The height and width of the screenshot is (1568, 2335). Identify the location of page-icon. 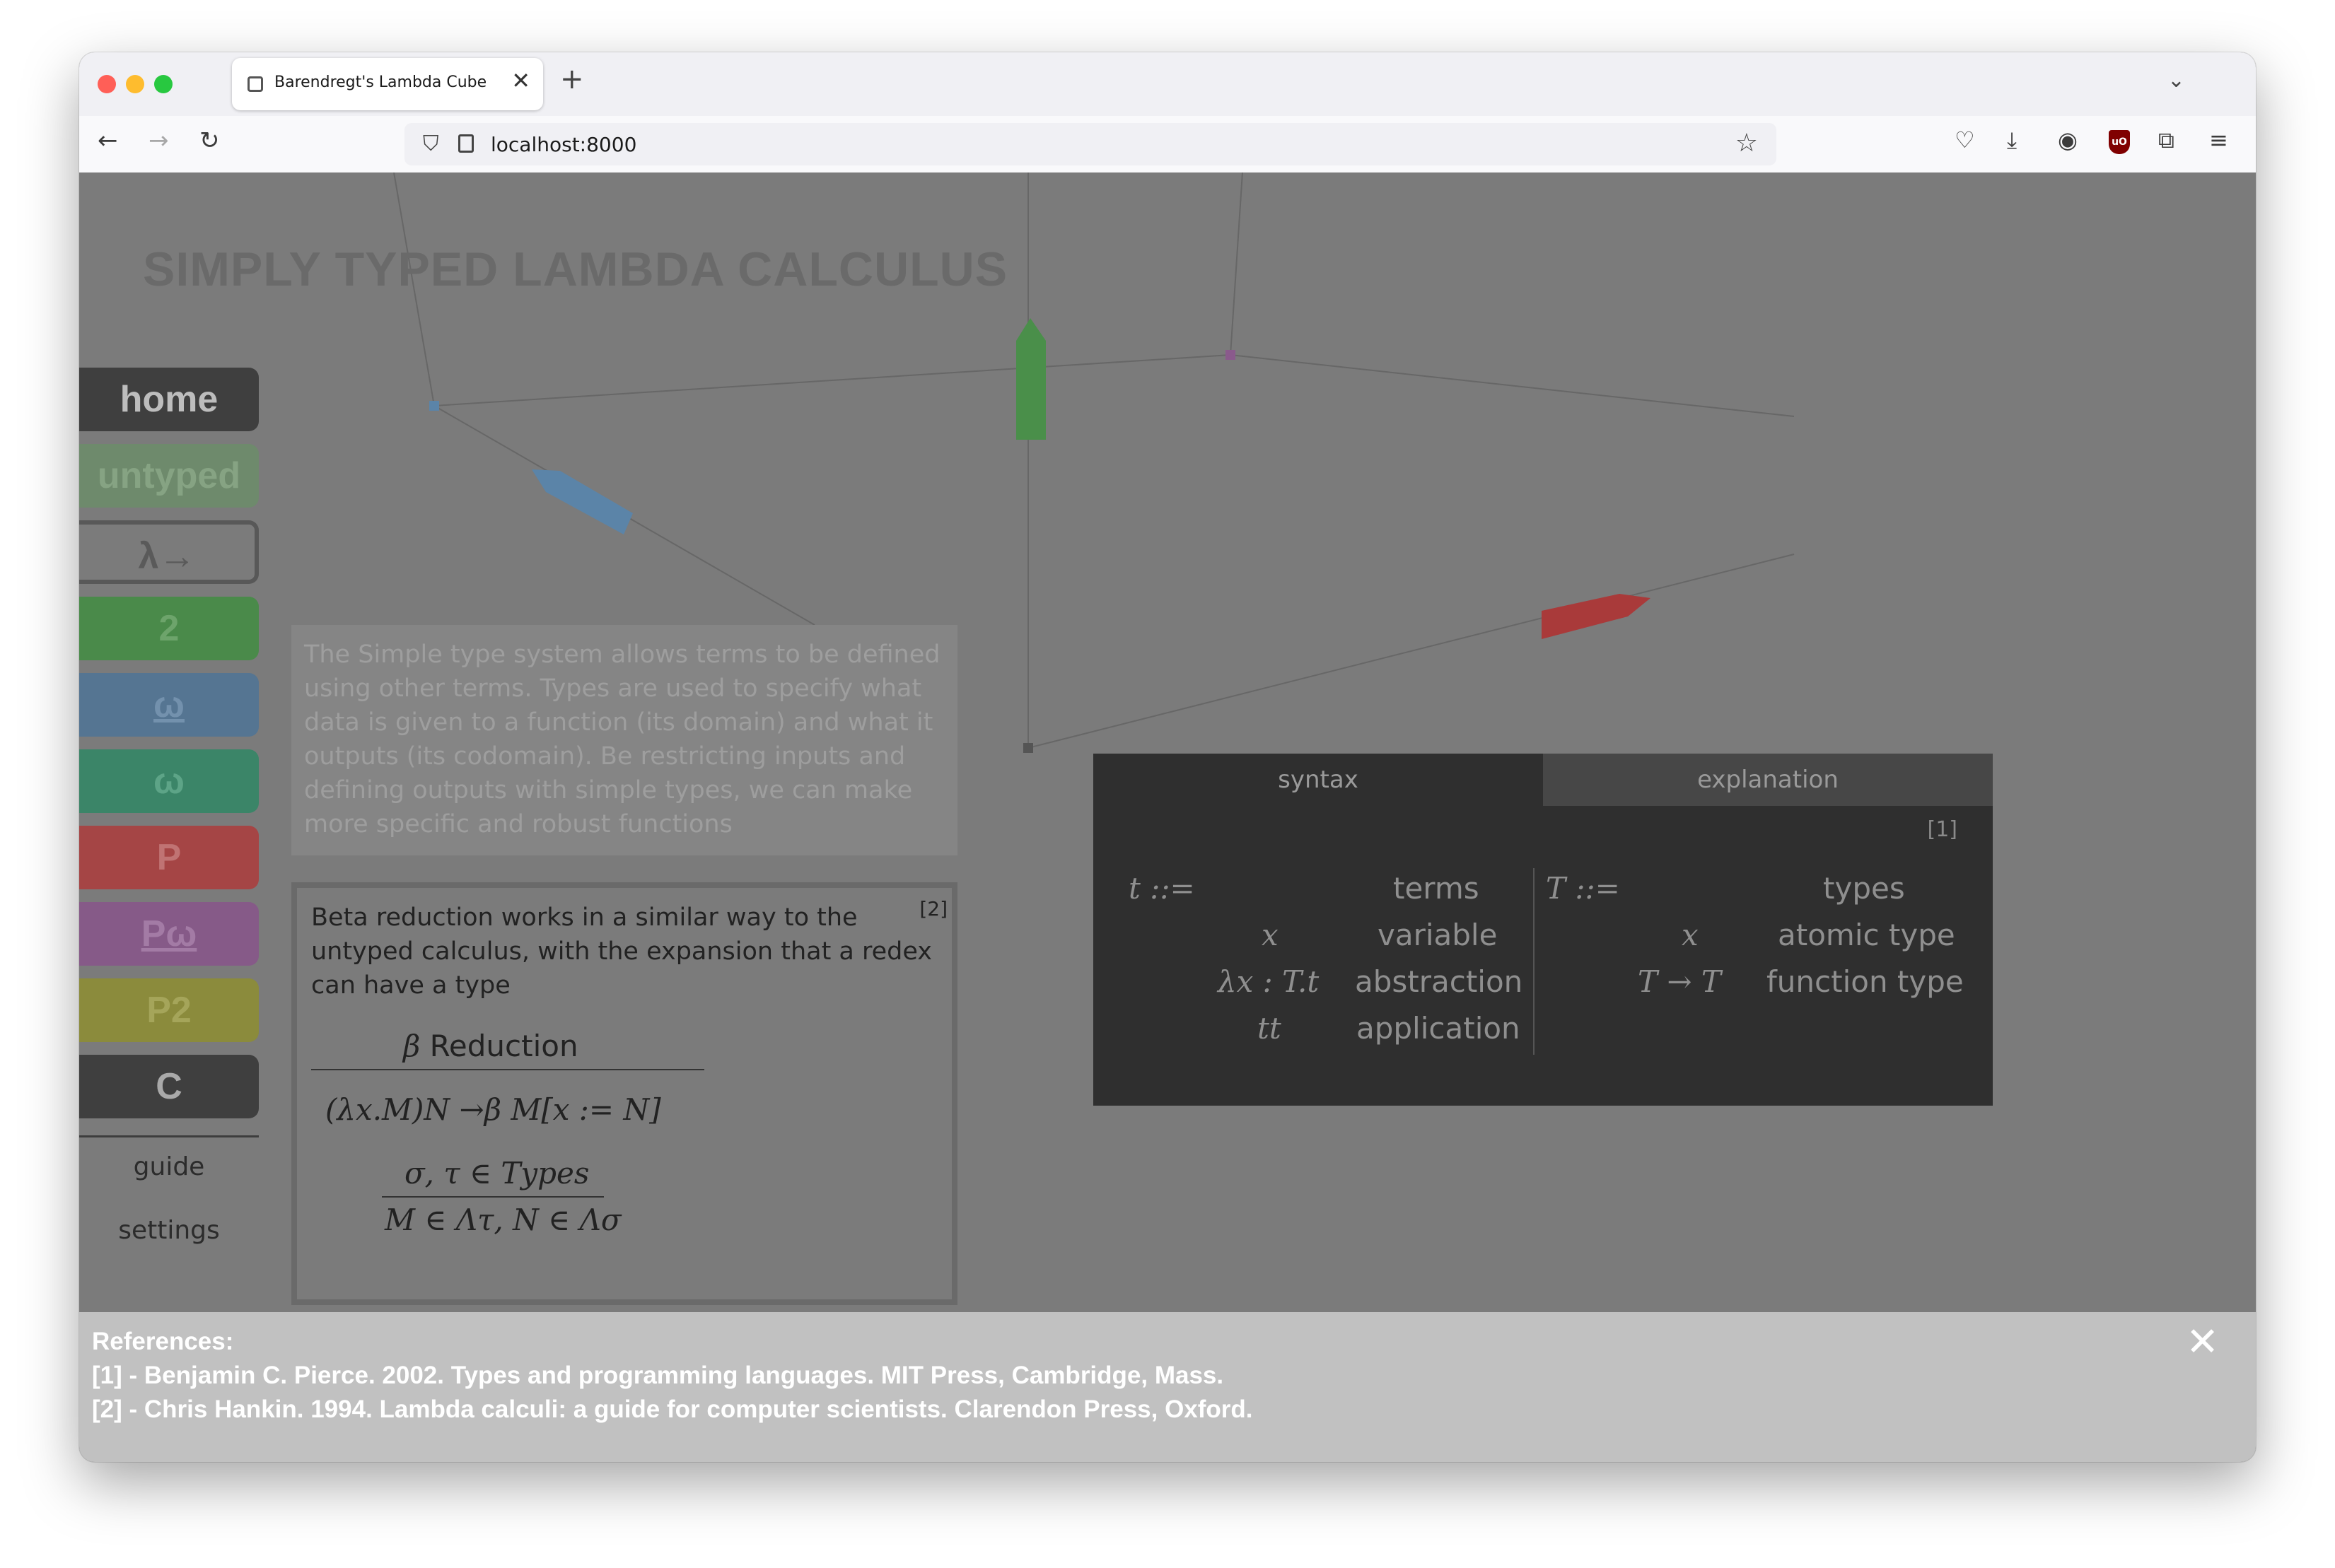
(255, 84).